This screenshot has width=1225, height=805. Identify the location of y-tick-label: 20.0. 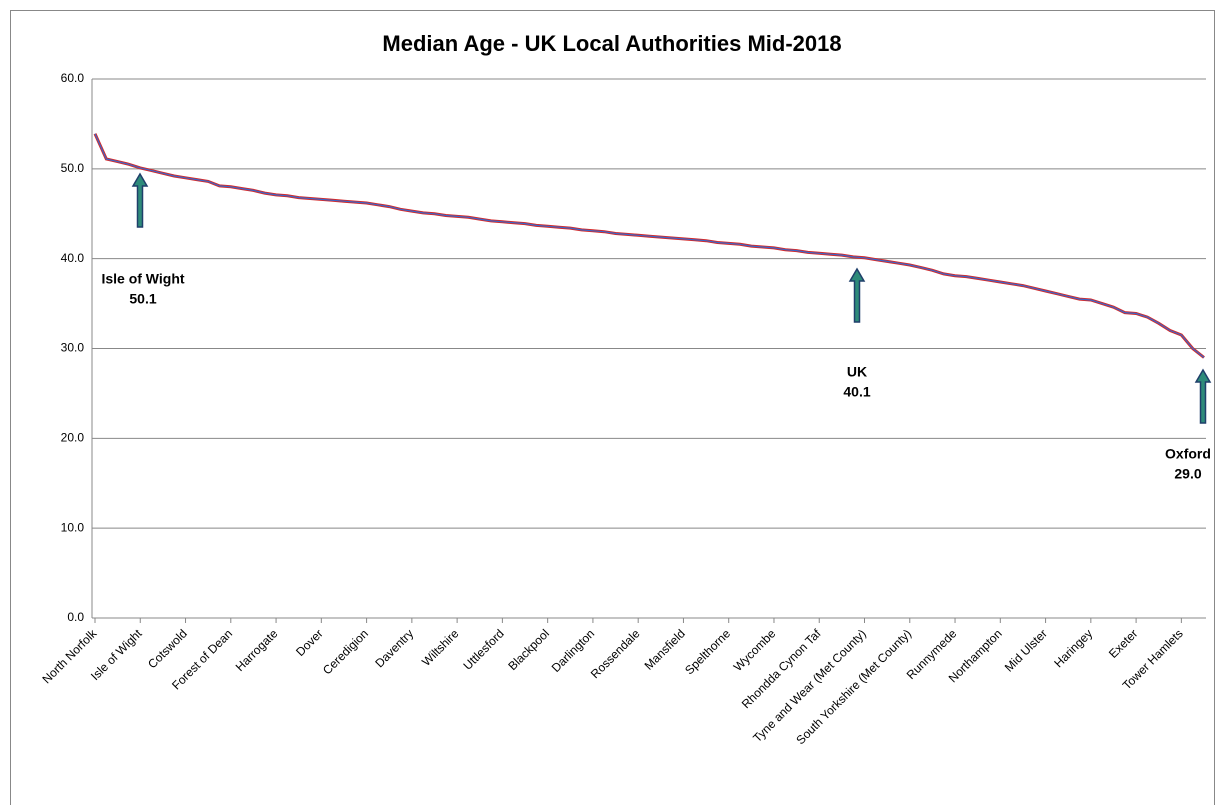
(73, 438).